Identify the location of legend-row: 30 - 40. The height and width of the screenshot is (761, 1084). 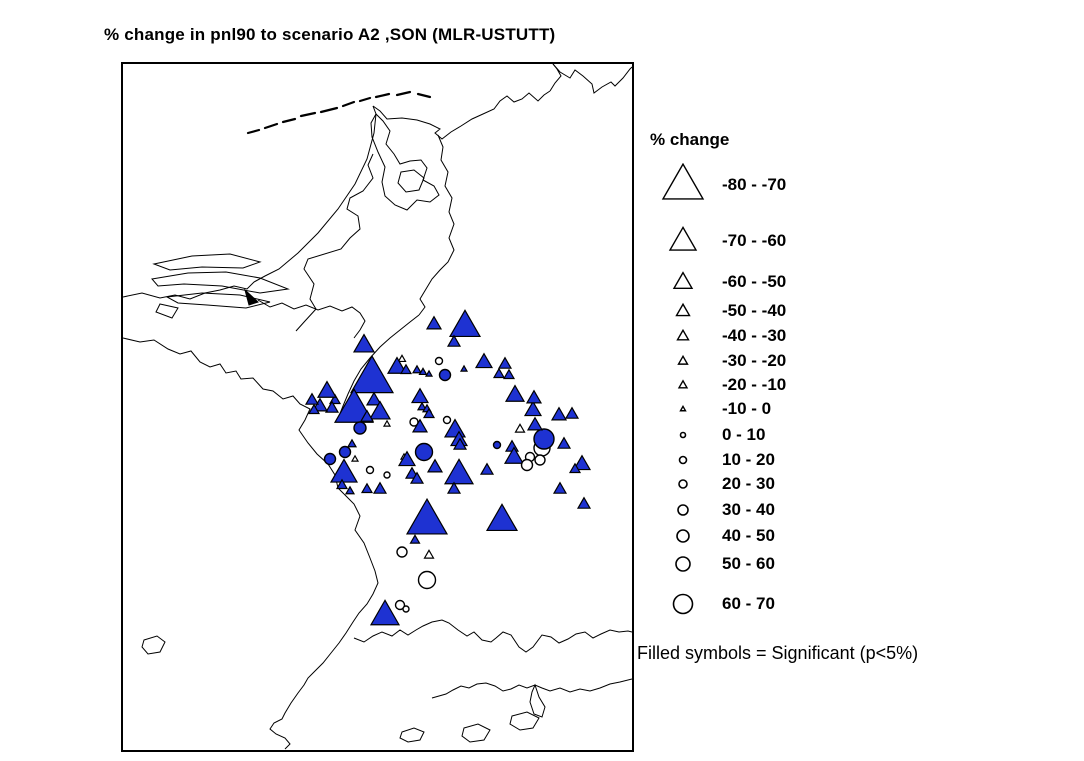
(718, 510).